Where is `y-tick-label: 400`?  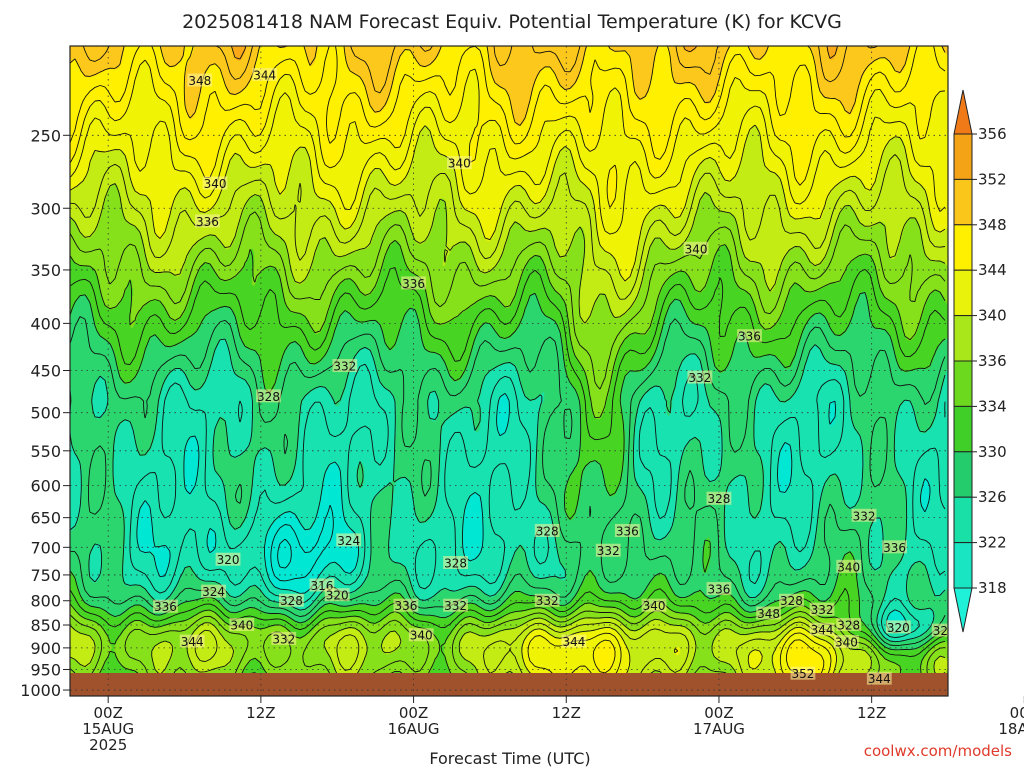 y-tick-label: 400 is located at coordinates (45, 323).